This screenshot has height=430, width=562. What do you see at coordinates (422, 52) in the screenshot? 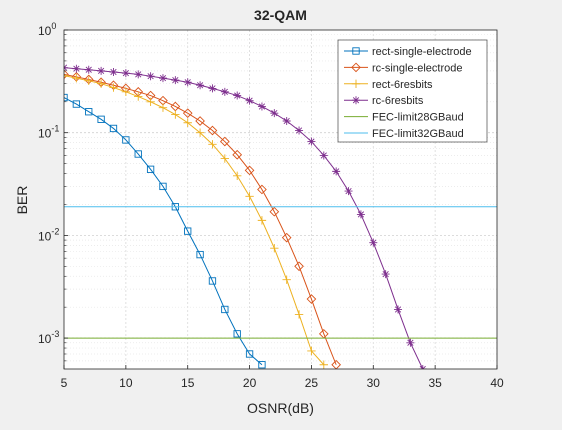
I see `legend-label: rect-single-electrode` at bounding box center [422, 52].